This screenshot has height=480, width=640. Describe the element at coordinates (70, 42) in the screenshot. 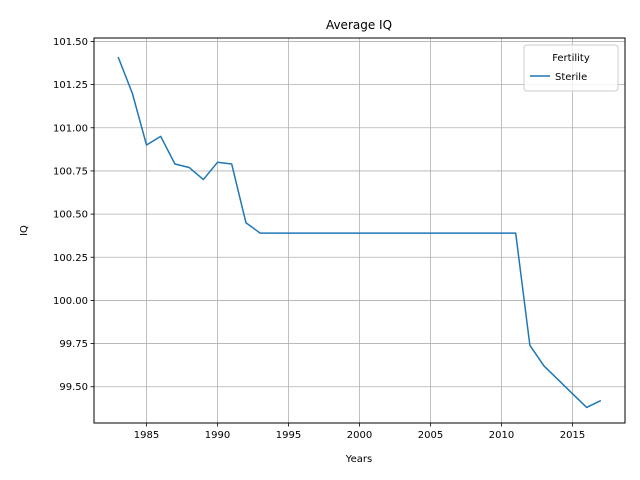

I see `y-tick-label: 101.50` at that location.